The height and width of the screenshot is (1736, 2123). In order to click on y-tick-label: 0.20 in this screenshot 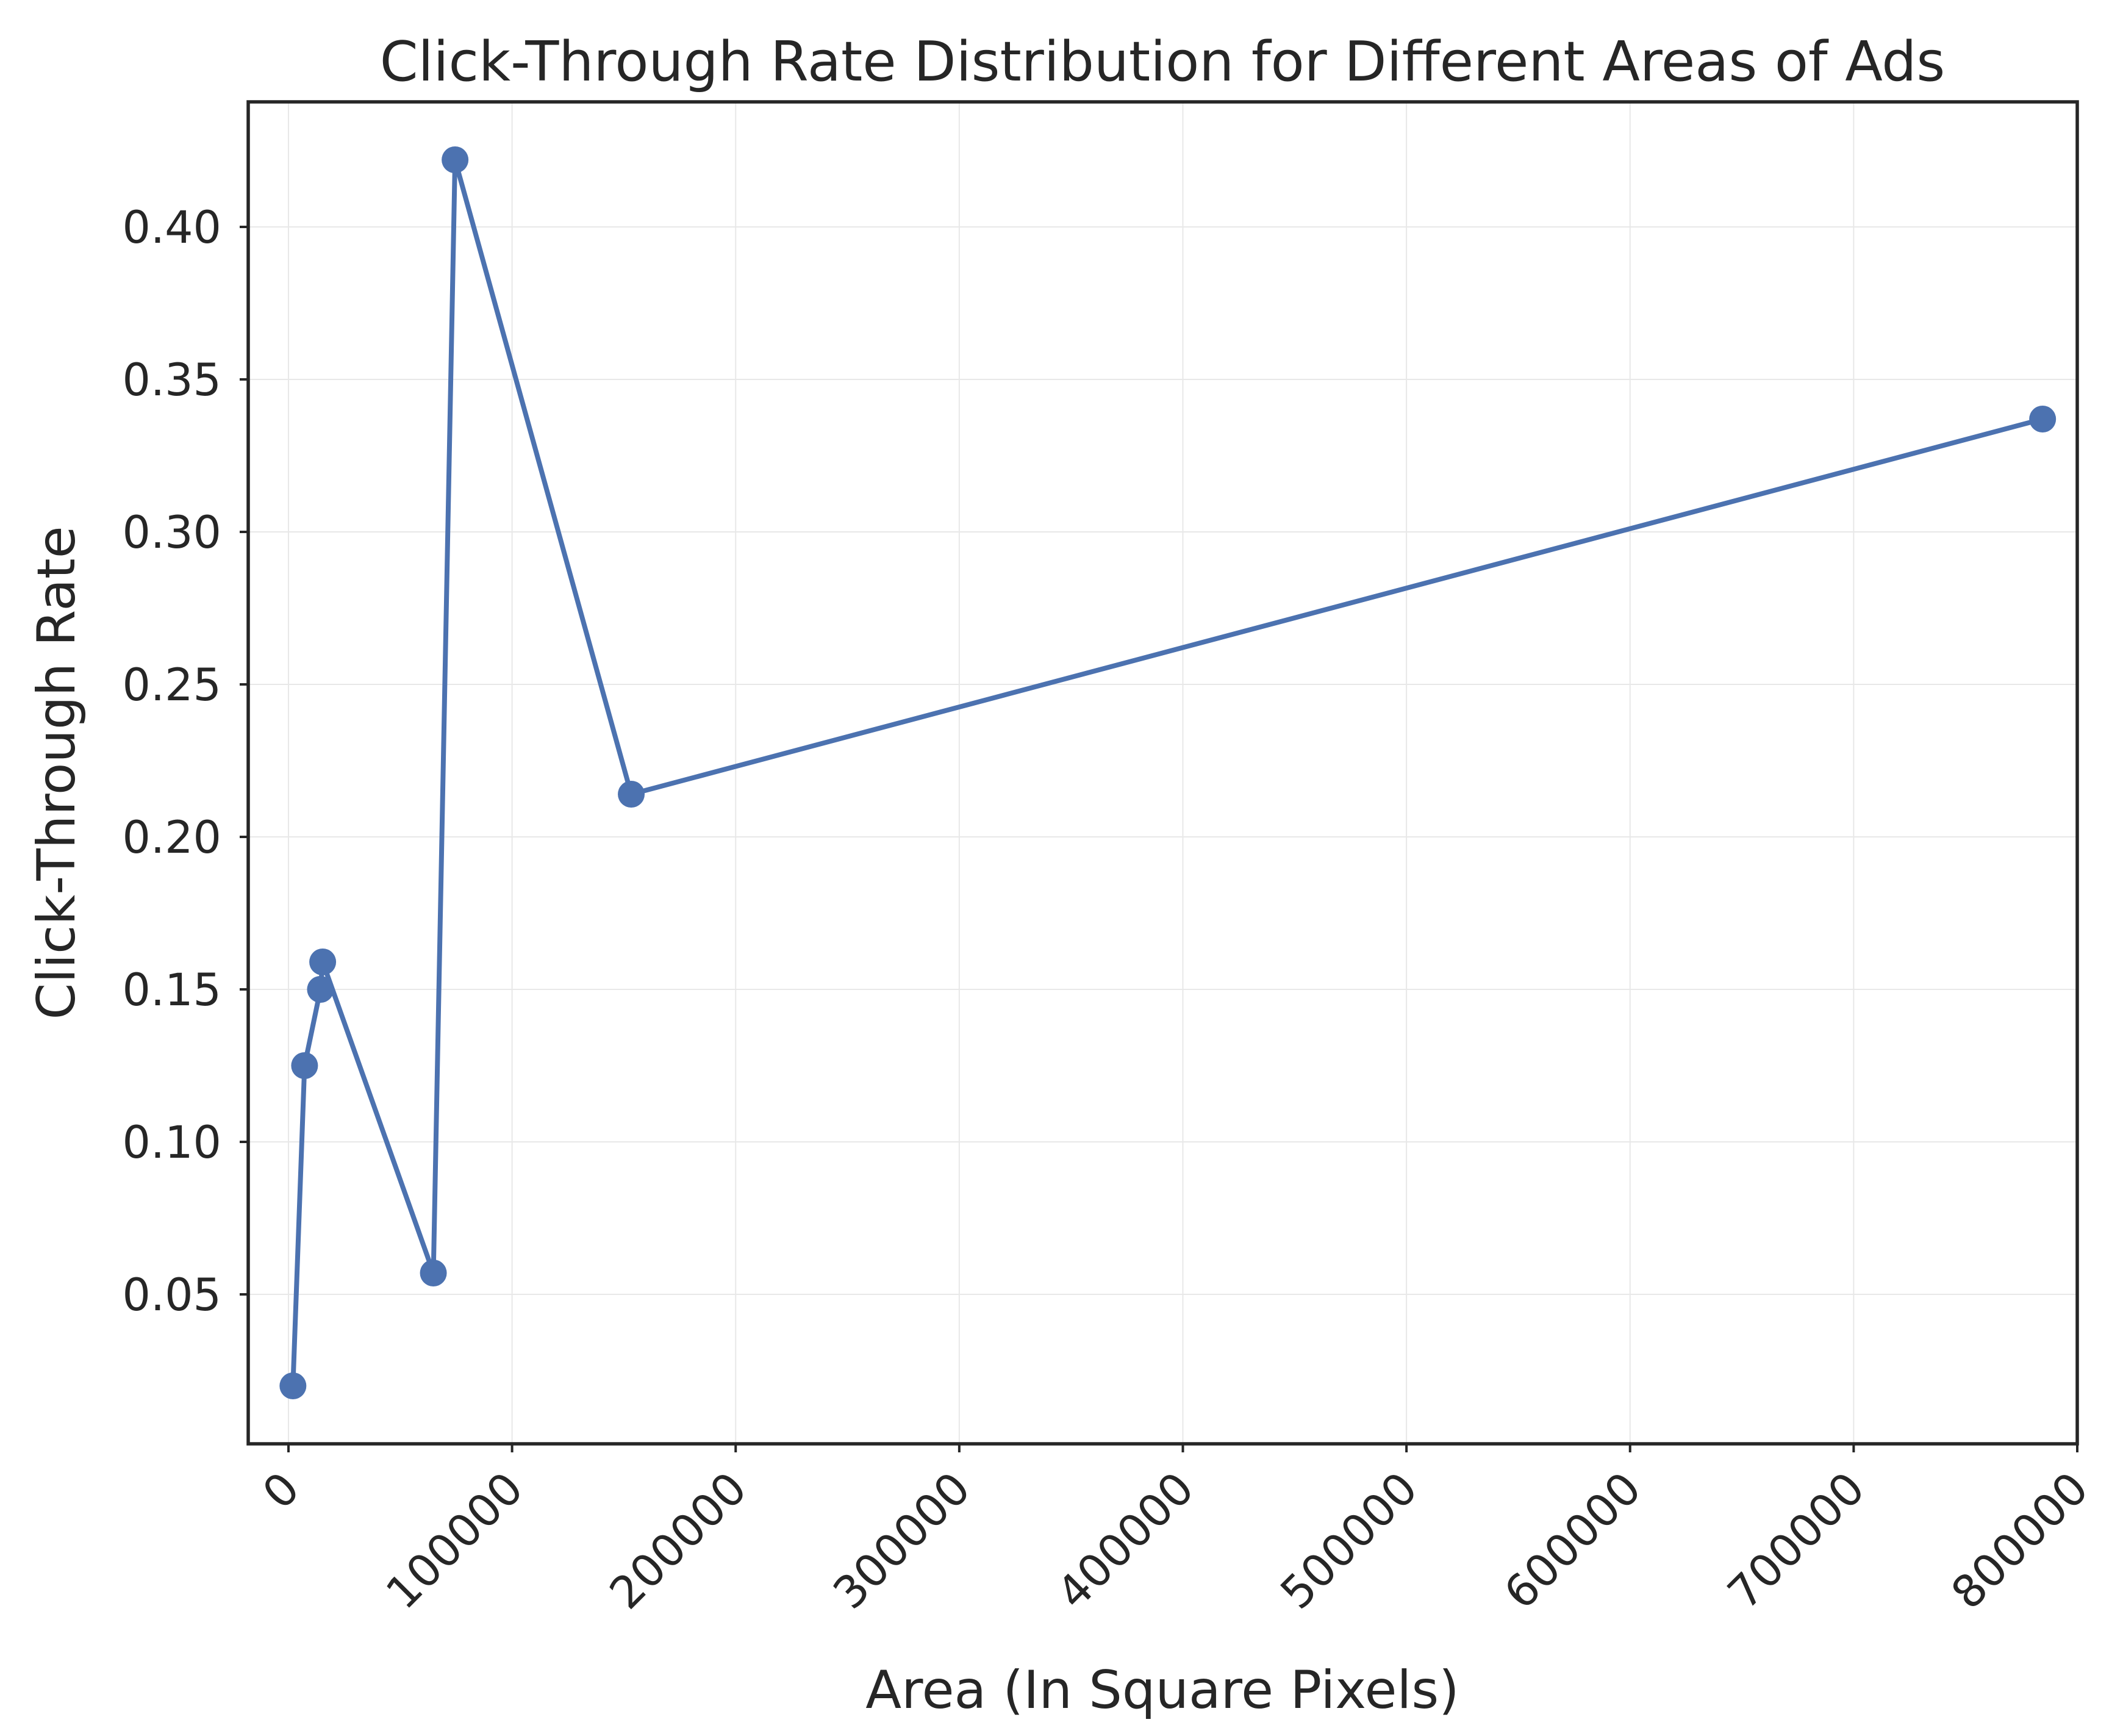, I will do `click(171, 838)`.